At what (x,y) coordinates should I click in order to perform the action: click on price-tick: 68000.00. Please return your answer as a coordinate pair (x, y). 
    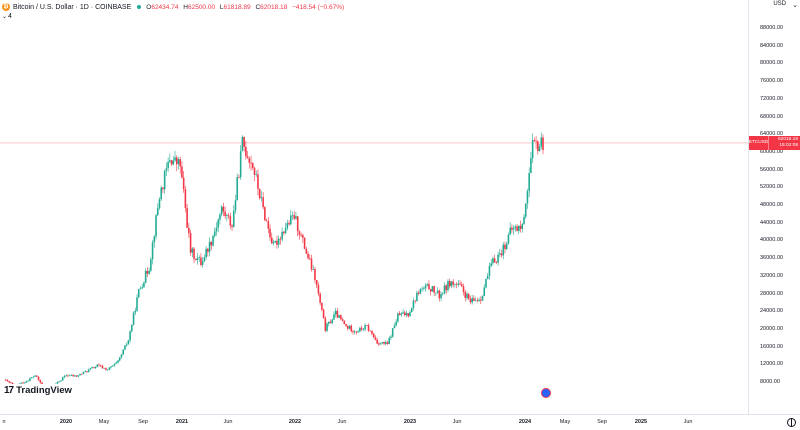
    Looking at the image, I should click on (771, 116).